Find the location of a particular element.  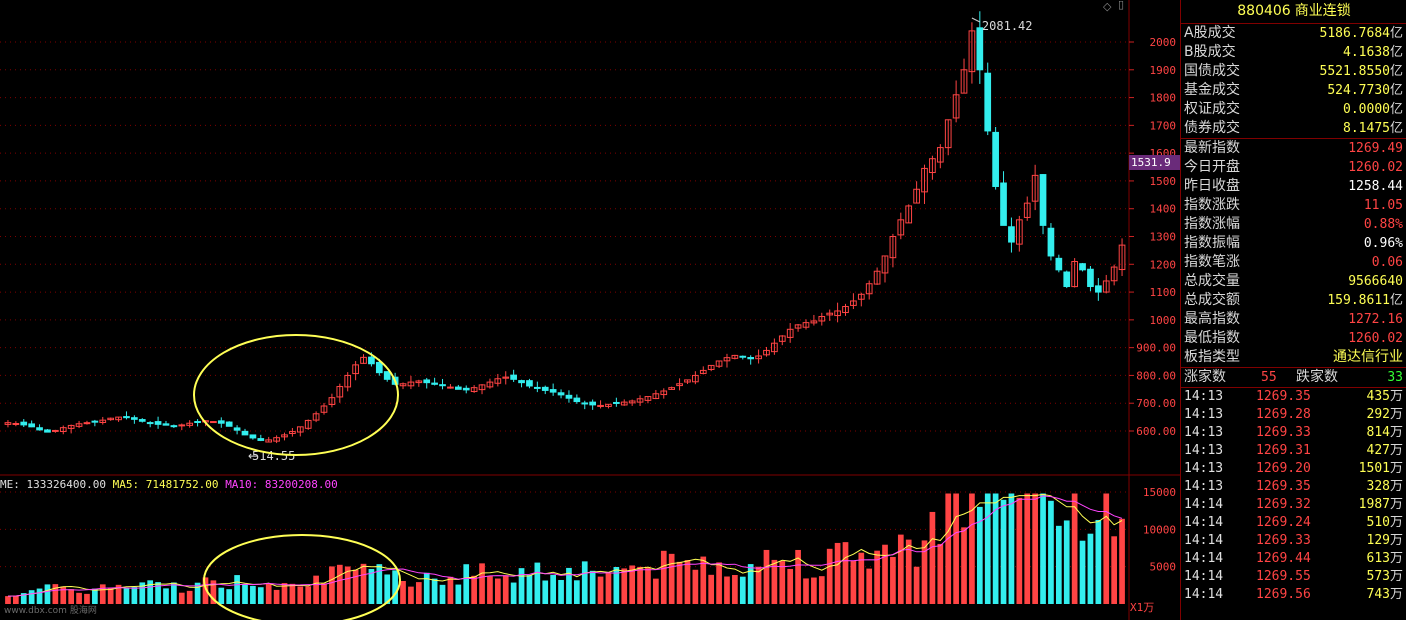

price-axis-label: 1300 is located at coordinates (1163, 237).